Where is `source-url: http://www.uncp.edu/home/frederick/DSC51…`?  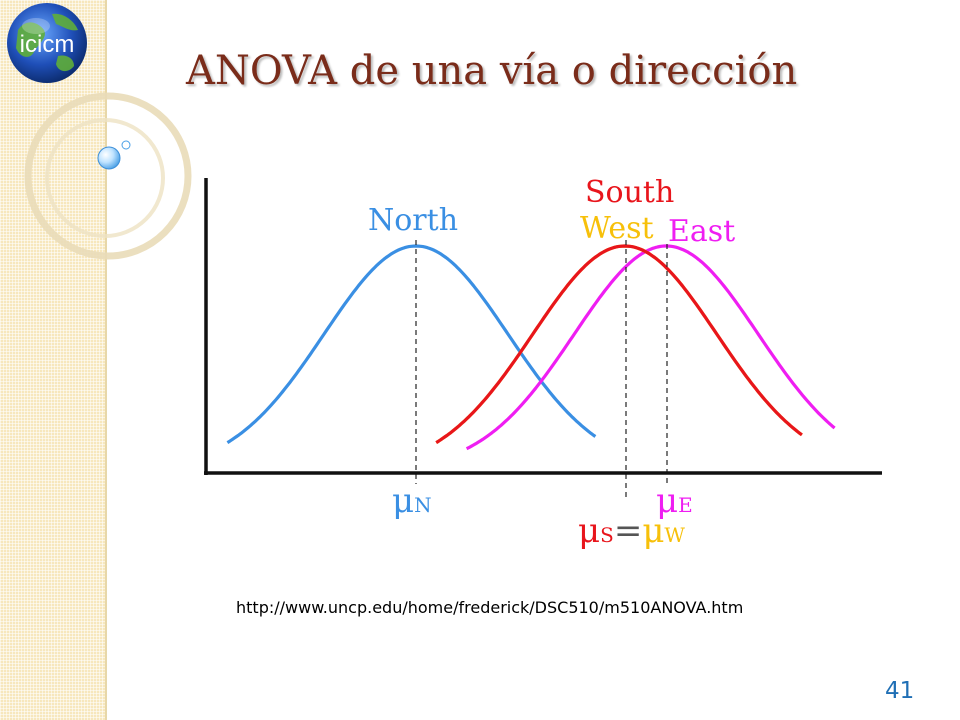
source-url: http://www.uncp.edu/home/frederick/DSC51… is located at coordinates (490, 607).